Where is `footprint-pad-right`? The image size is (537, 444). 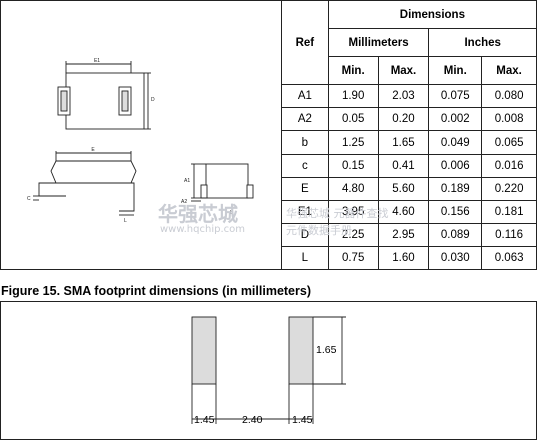 footprint-pad-right is located at coordinates (301, 350).